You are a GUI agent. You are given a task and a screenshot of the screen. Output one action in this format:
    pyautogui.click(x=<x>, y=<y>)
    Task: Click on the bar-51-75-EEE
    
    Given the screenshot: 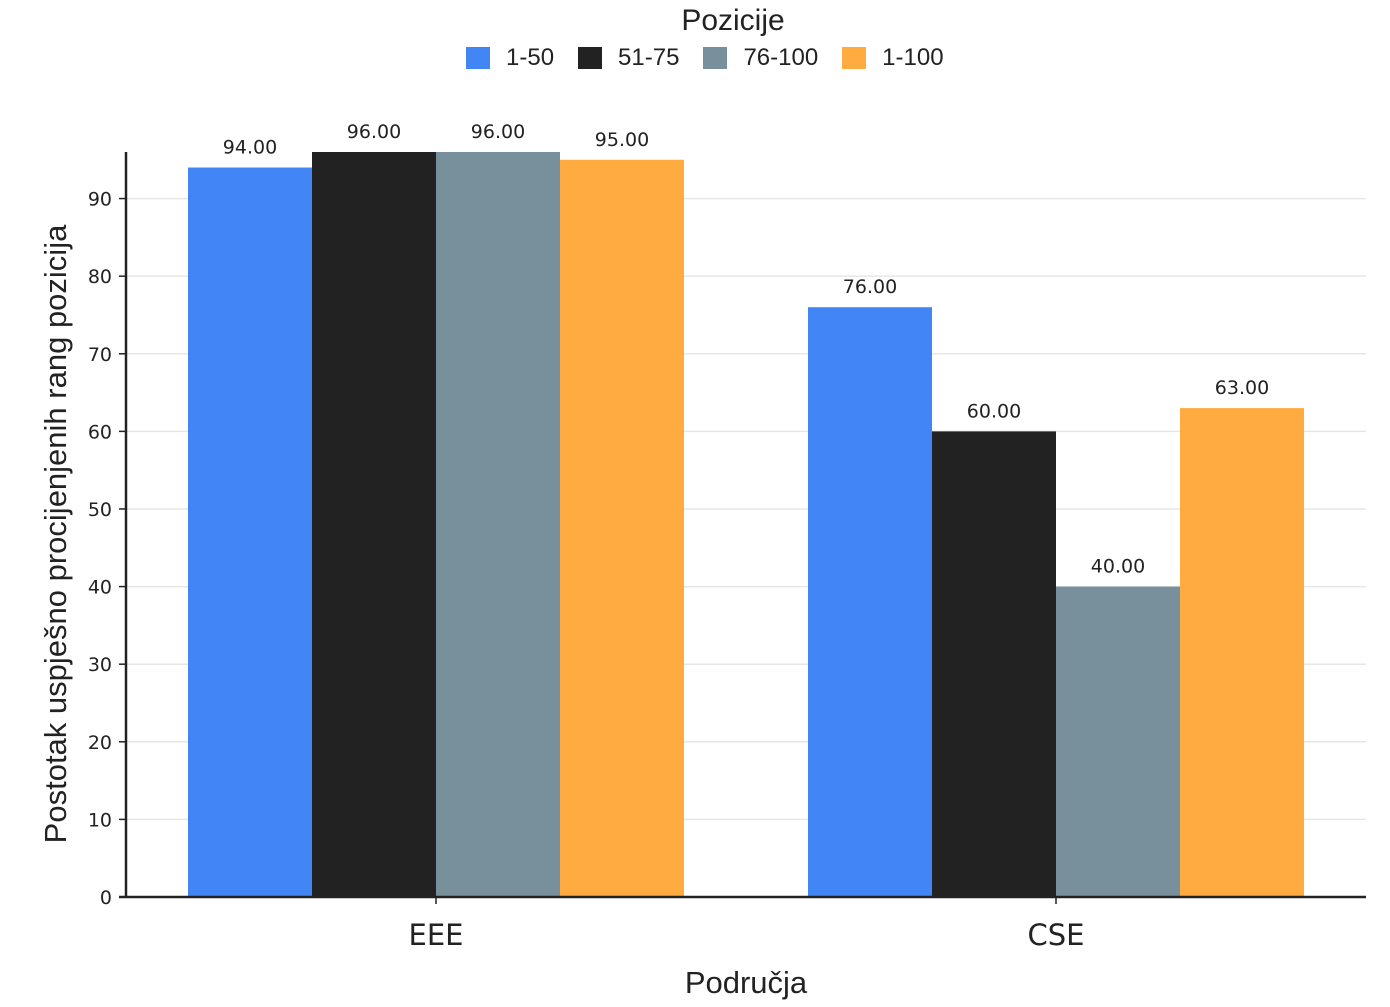 What is the action you would take?
    pyautogui.click(x=374, y=524)
    